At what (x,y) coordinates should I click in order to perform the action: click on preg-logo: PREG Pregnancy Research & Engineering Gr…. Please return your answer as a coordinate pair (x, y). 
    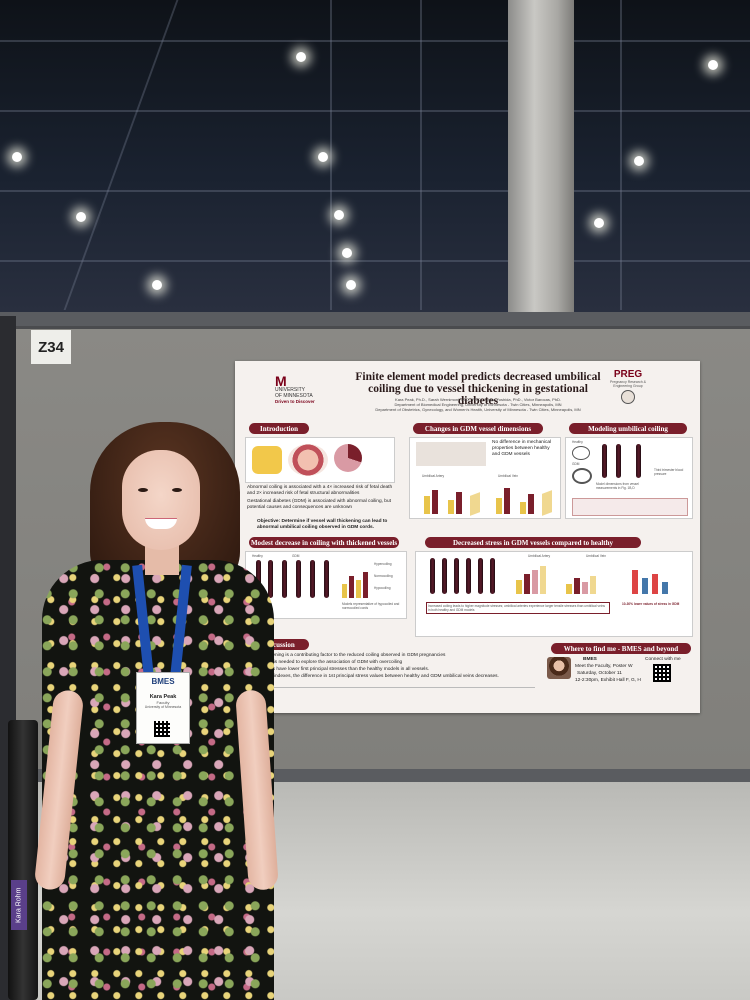
    Looking at the image, I should click on (628, 392).